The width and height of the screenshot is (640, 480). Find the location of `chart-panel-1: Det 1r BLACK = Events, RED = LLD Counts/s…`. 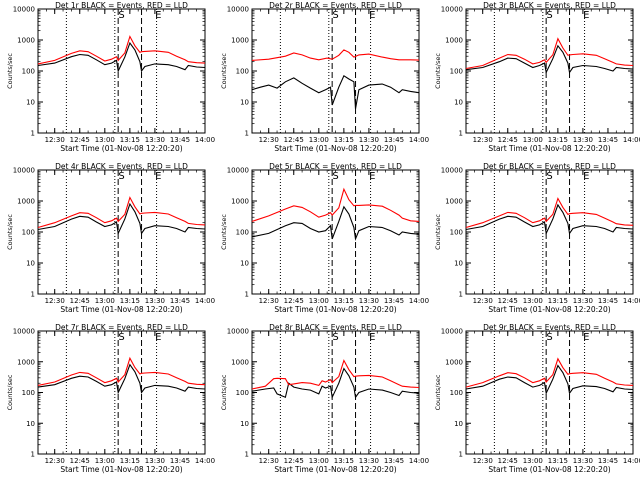

chart-panel-1: Det 1r BLACK = Events, RED = LLD Counts/s… is located at coordinates (110, 77).